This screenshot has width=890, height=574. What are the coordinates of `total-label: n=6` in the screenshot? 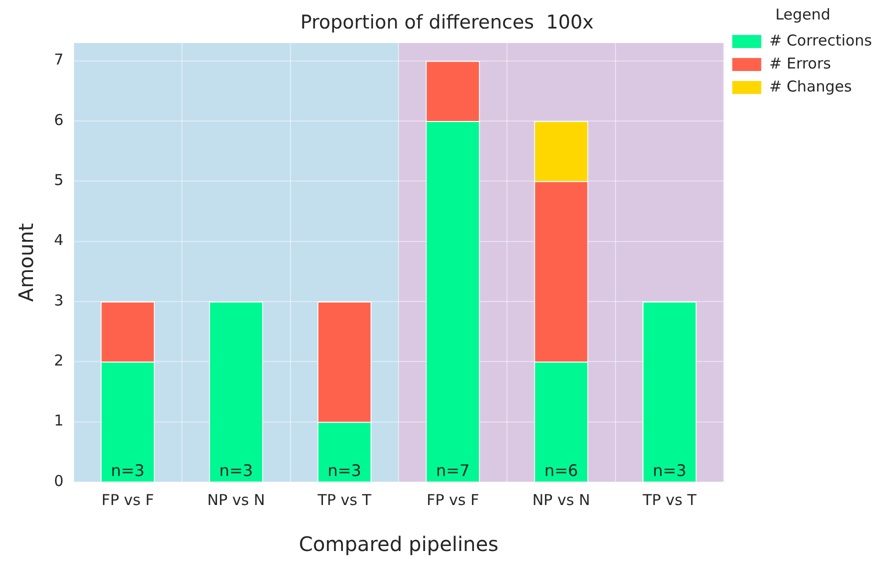 It's located at (561, 470).